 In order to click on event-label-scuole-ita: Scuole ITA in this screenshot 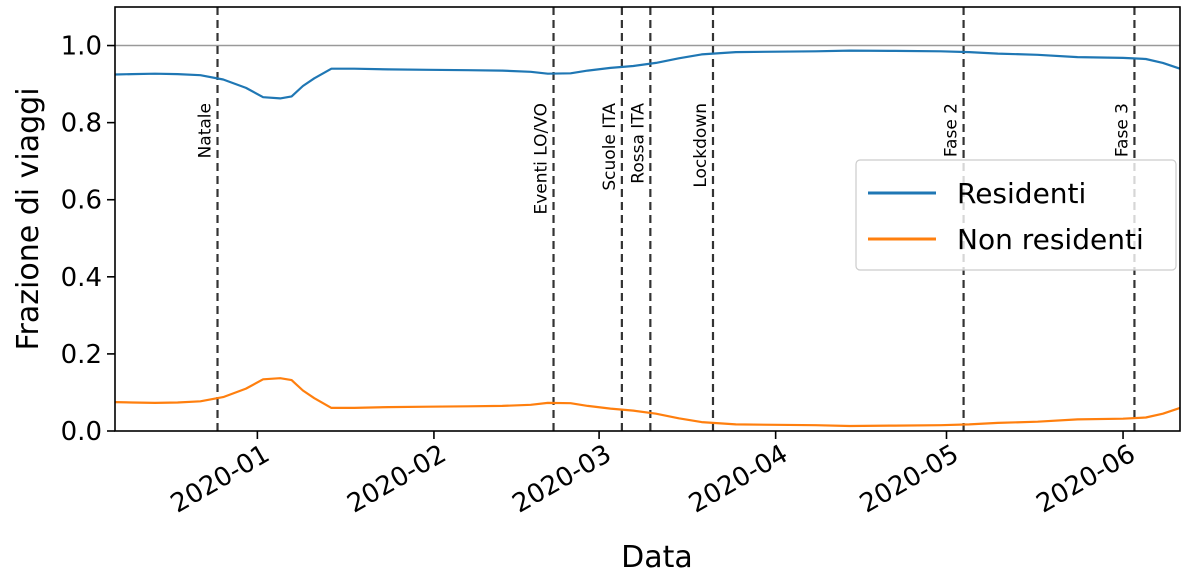, I will do `click(610, 147)`.